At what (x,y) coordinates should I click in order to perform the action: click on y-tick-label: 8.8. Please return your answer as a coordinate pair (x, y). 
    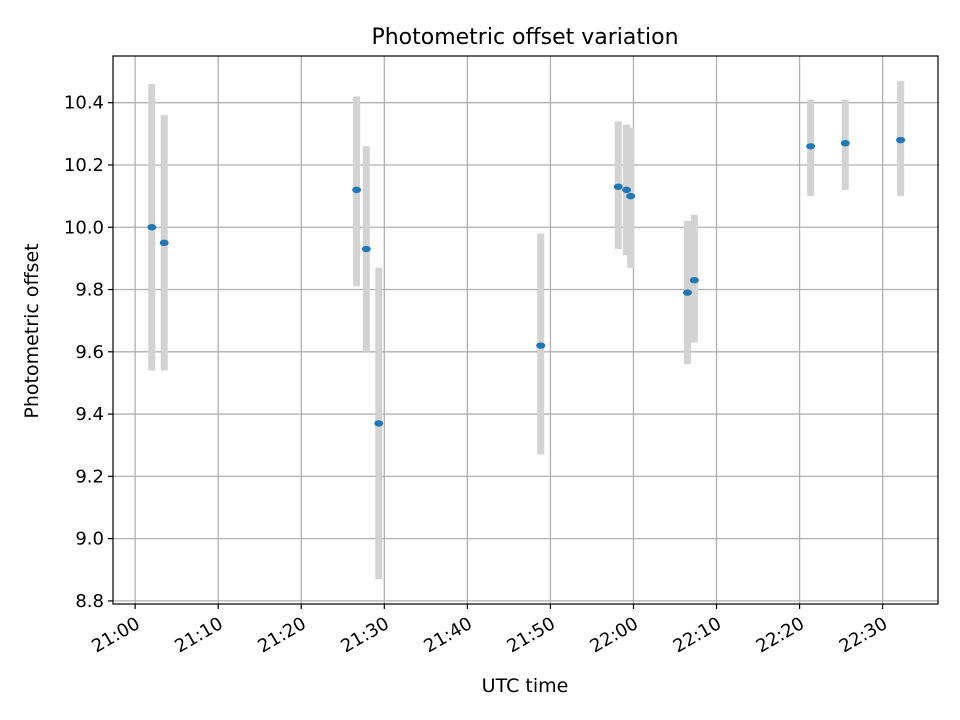
    Looking at the image, I should click on (89, 601).